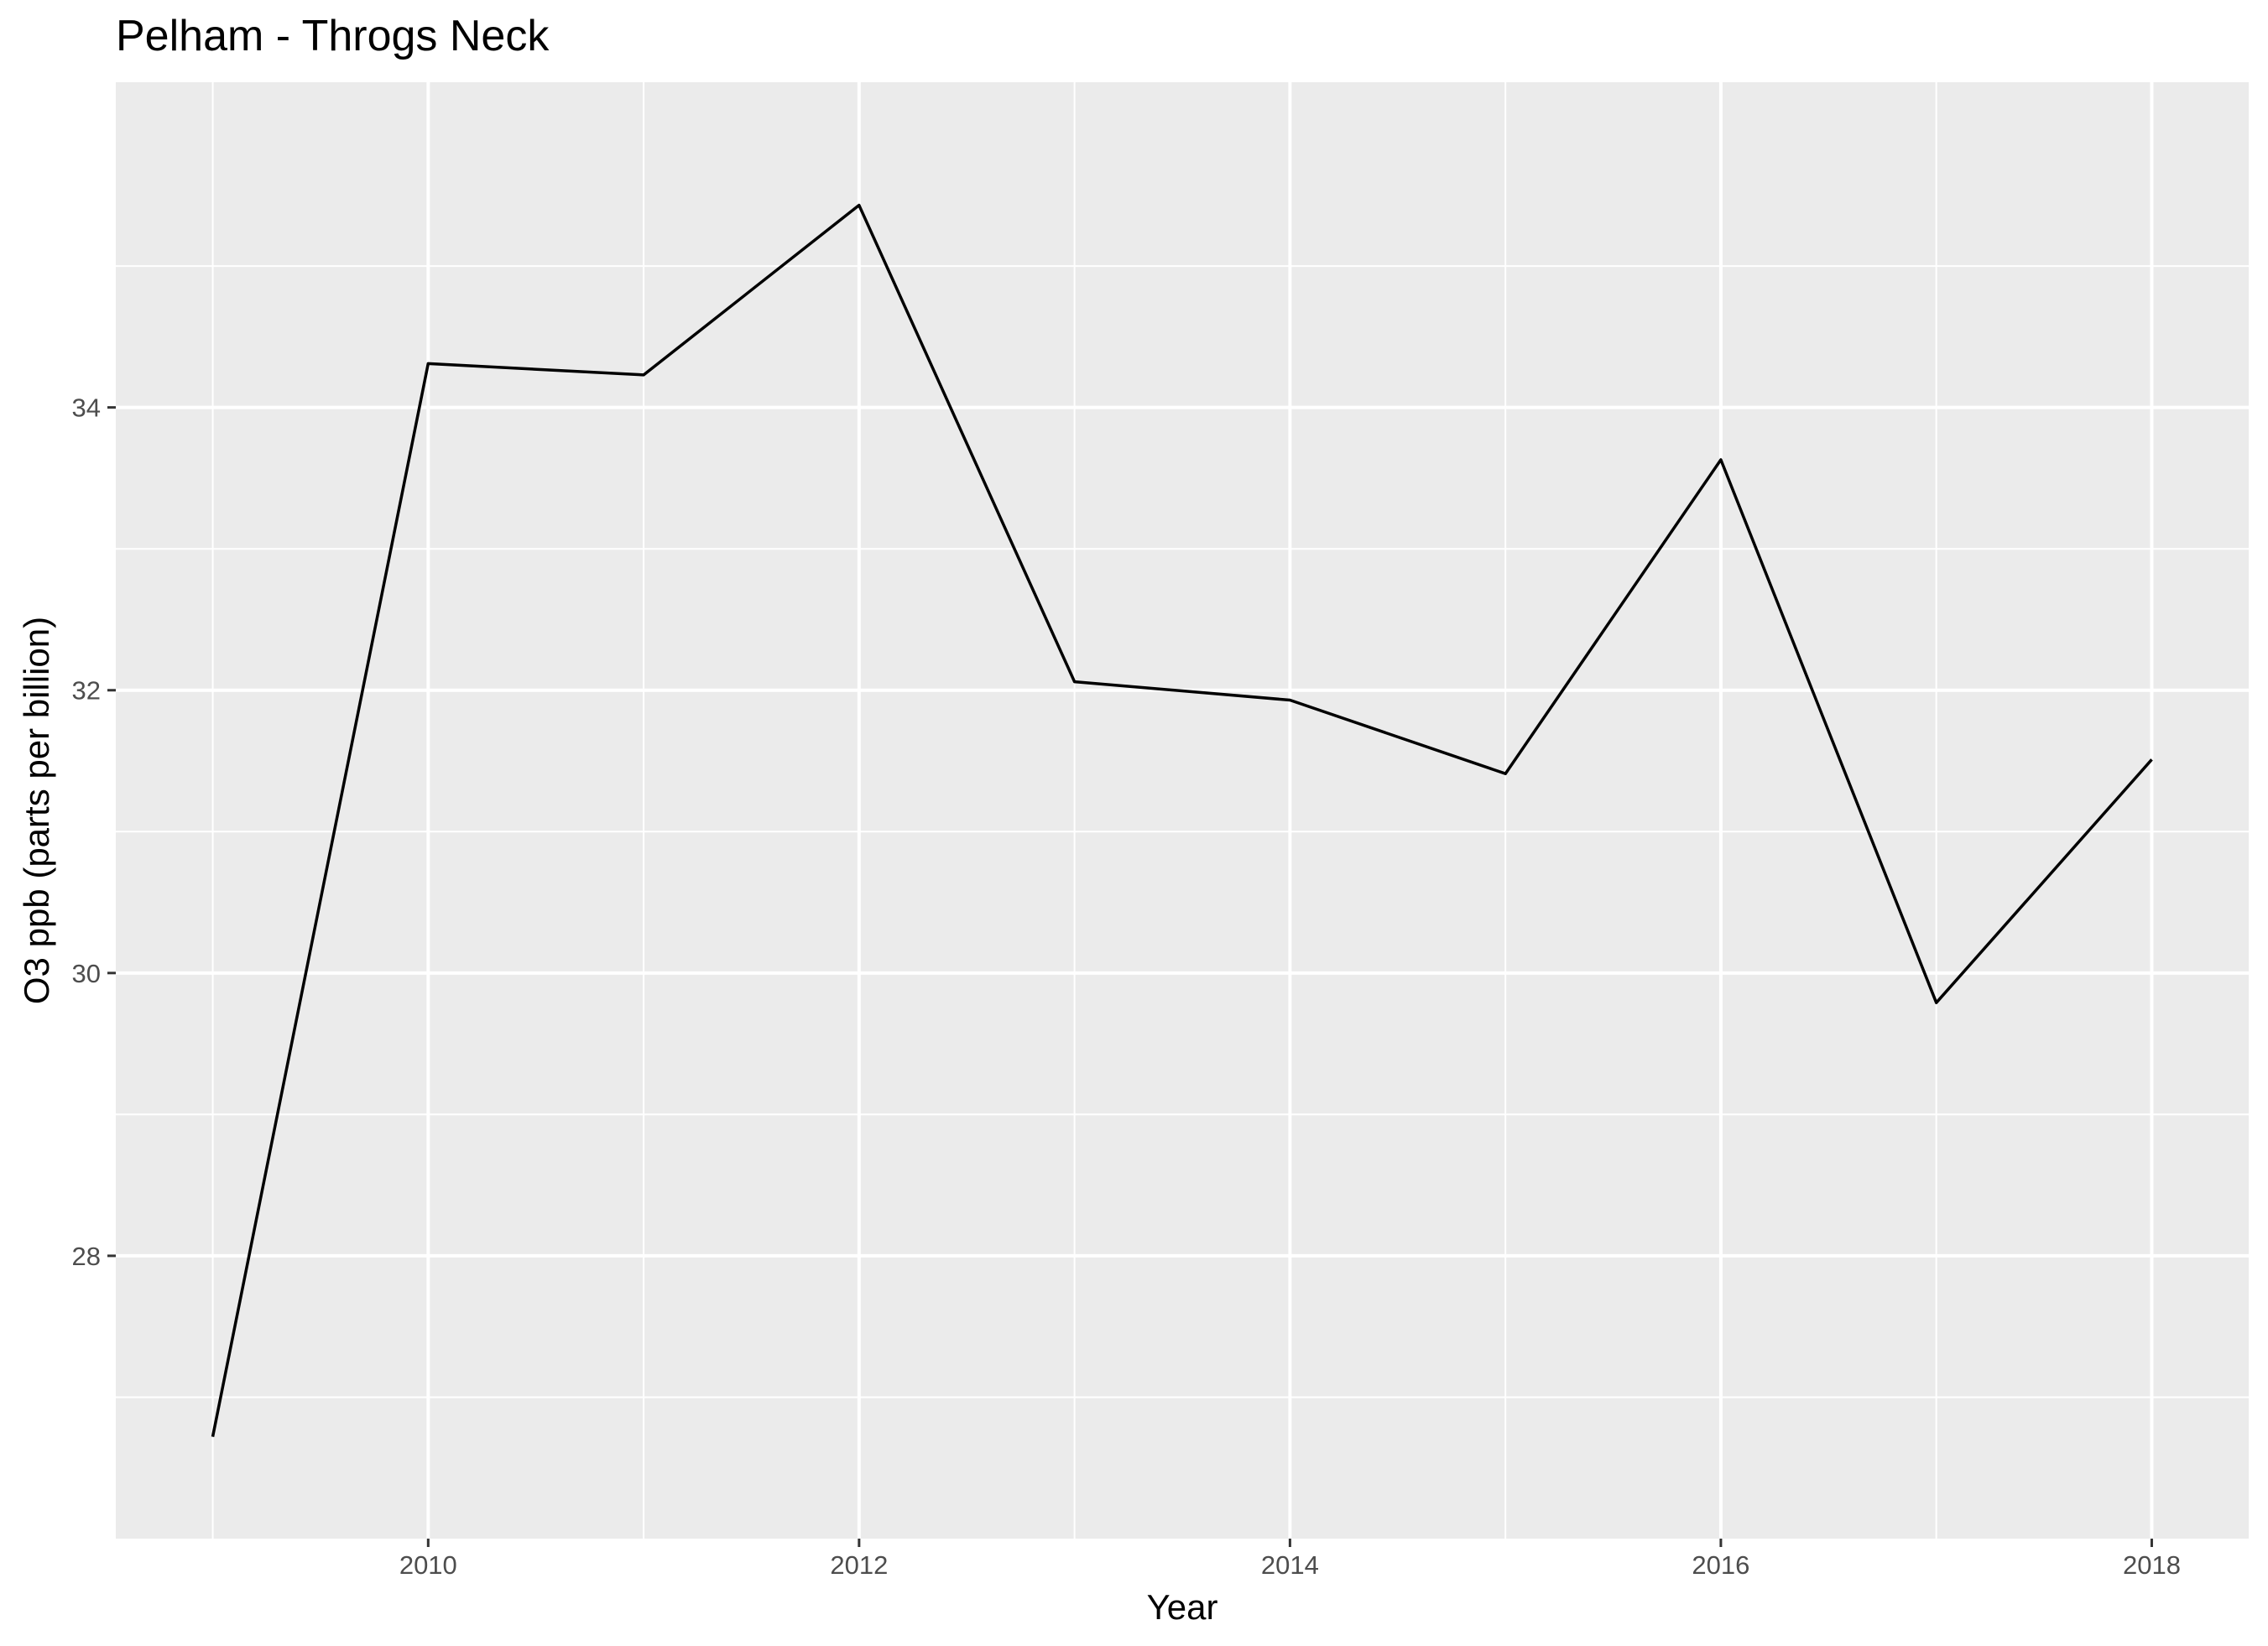 The image size is (2268, 1646). I want to click on y-tick-label: 34, so click(86, 408).